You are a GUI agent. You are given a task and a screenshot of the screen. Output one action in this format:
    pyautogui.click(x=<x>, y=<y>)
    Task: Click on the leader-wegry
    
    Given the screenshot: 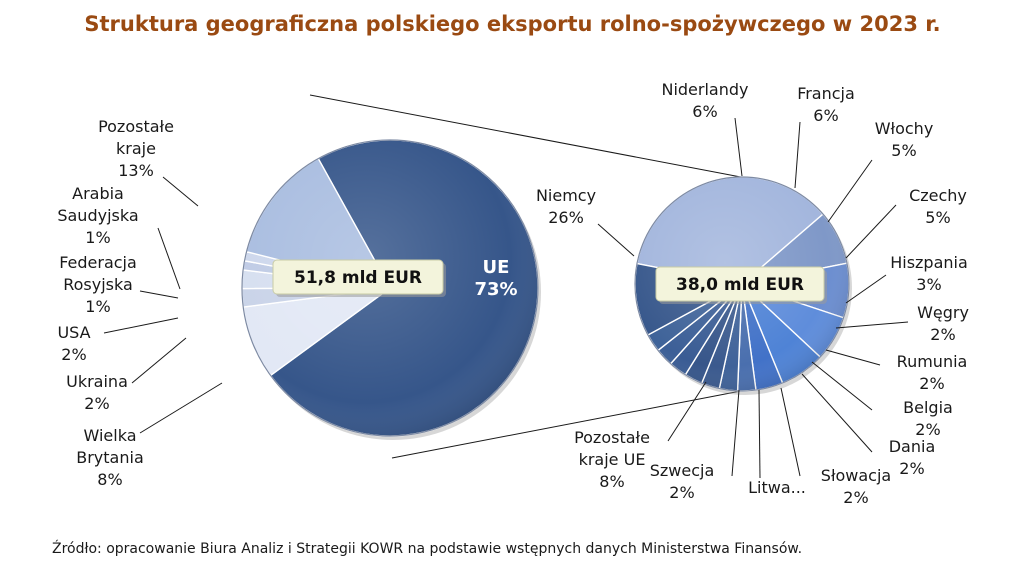 What is the action you would take?
    pyautogui.click(x=872, y=325)
    